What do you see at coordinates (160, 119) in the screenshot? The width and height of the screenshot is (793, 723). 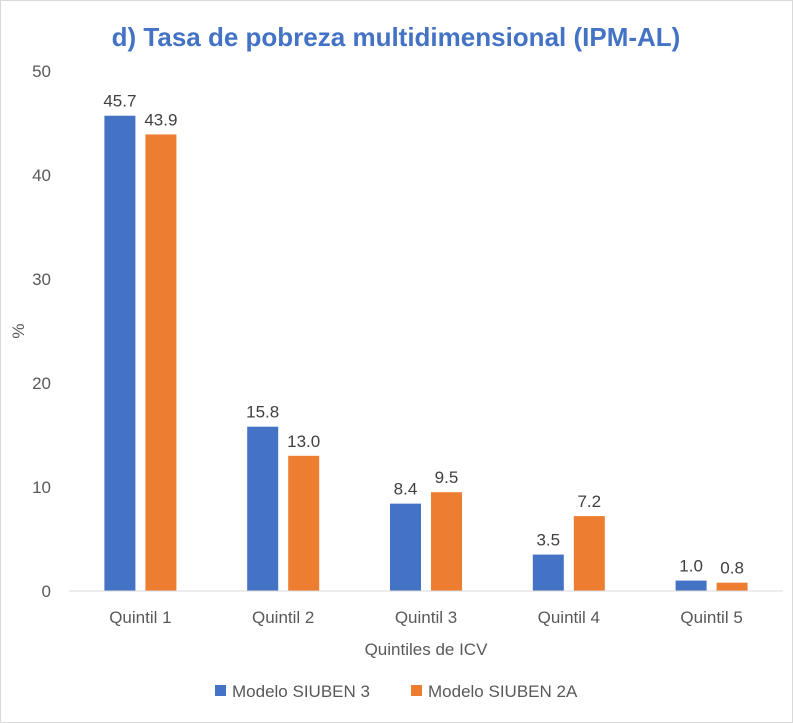 I see `data-label: 43.9` at bounding box center [160, 119].